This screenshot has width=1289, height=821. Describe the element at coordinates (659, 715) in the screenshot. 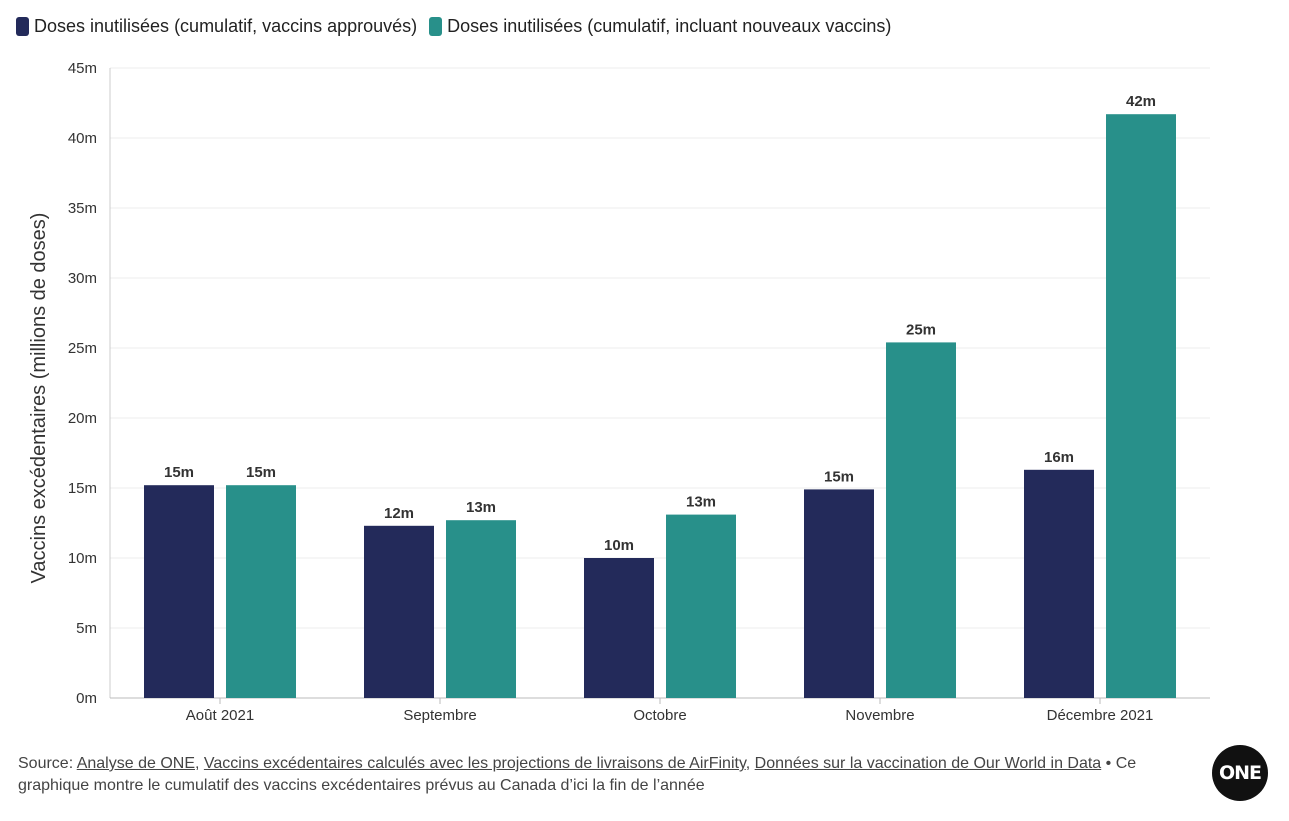

I see `x-tick-label: Octobre` at that location.